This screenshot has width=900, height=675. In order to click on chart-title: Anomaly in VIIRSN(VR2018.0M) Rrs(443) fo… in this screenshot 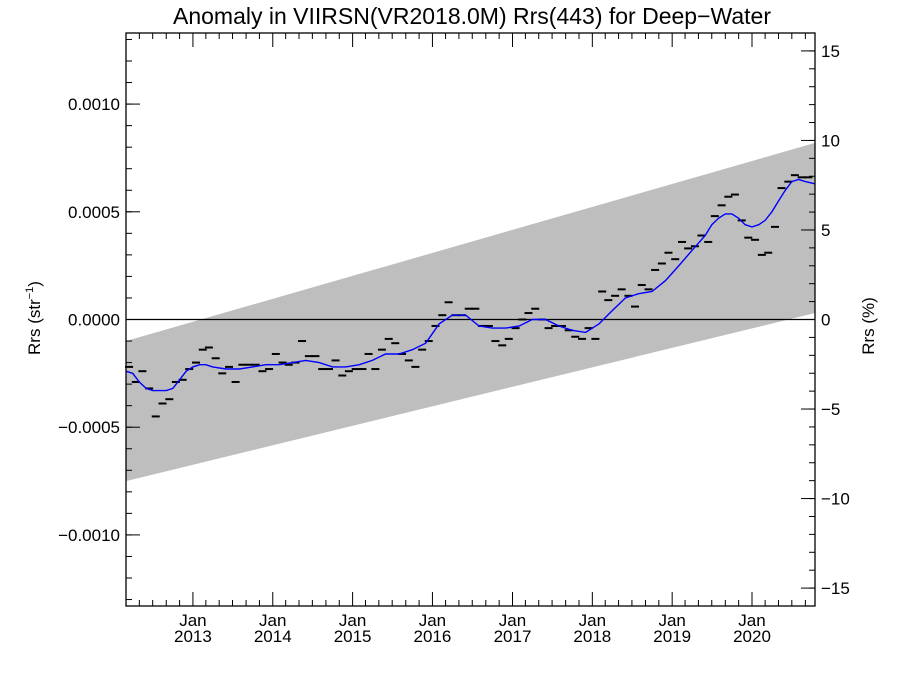, I will do `click(472, 16)`.